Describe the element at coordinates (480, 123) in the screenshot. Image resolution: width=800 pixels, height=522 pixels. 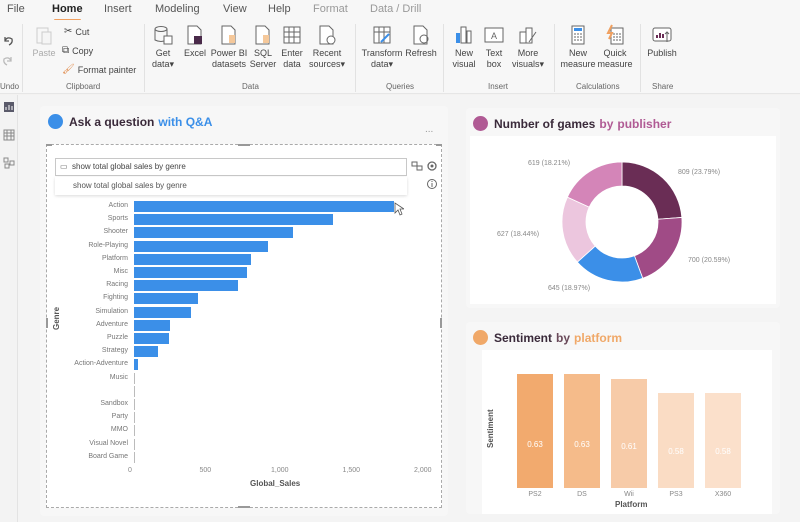
I see `publisher-dot-icon` at that location.